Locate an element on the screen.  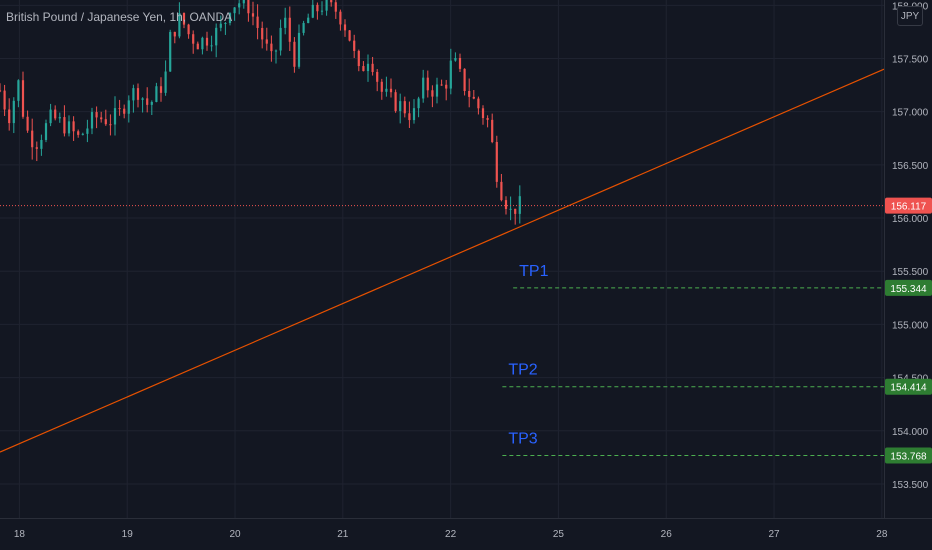
target-label-3: TP3 is located at coordinates (522, 438).